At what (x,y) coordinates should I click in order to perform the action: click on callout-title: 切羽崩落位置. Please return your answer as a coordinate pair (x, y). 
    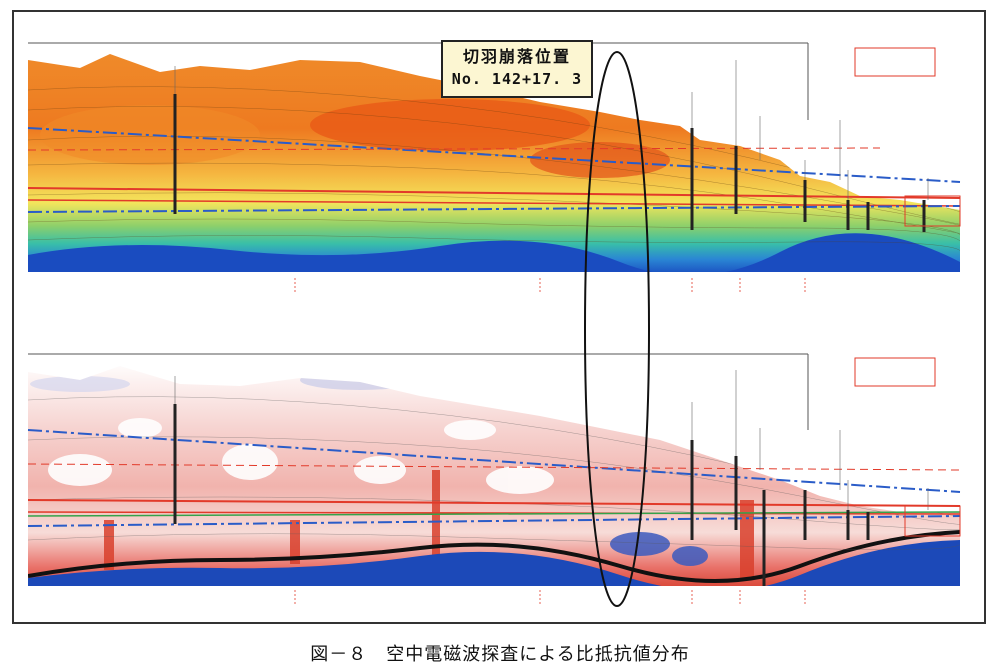
    Looking at the image, I should click on (516, 56).